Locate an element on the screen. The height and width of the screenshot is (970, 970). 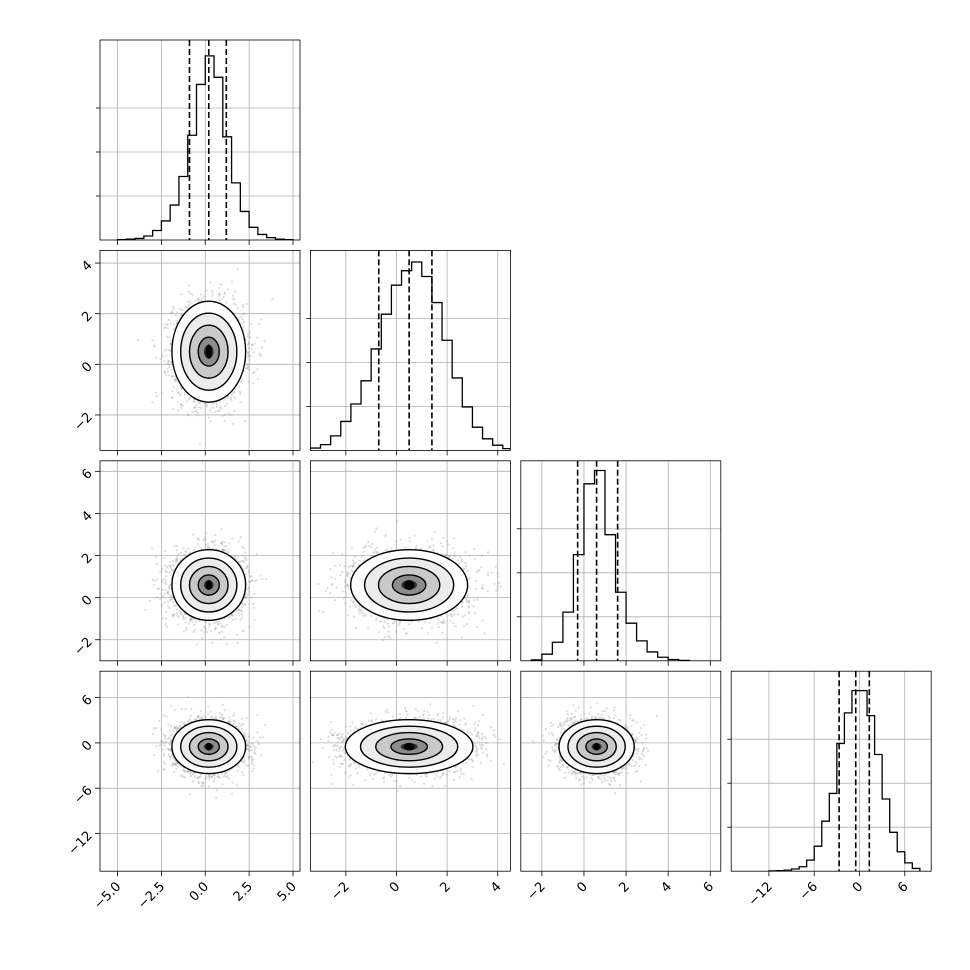
panel-frame is located at coordinates (200, 140).